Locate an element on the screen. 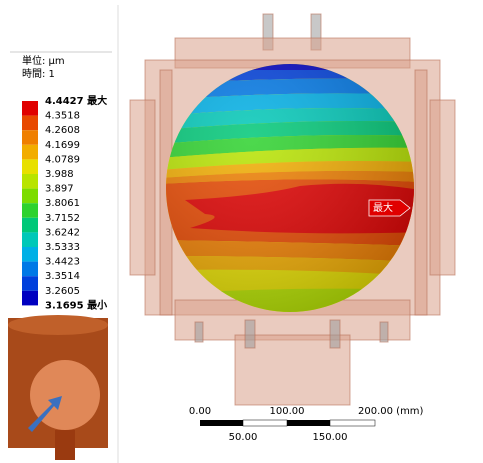 Image resolution: width=483 pixels, height=463 pixels. legend-label: 4.0789 is located at coordinates (62, 159).